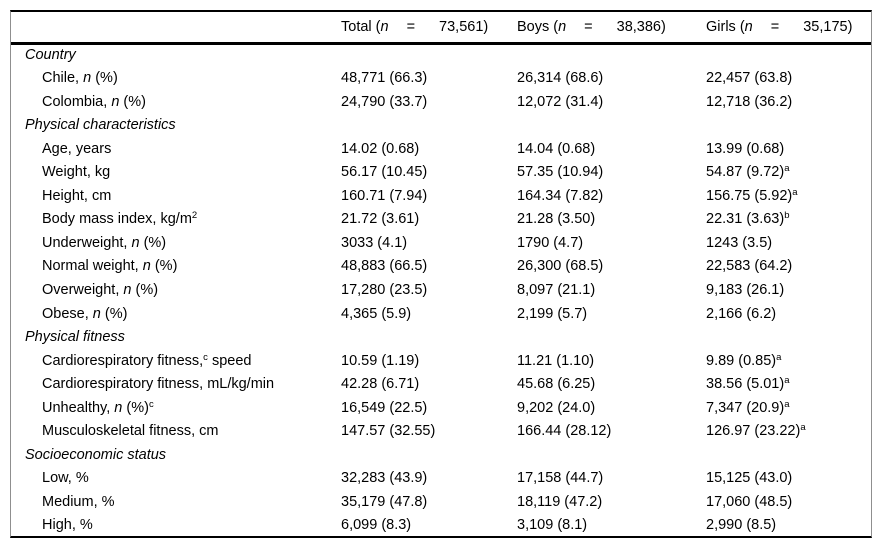  What do you see at coordinates (429, 79) in the screenshot?
I see `total-cell: 48,771 (66.3)` at bounding box center [429, 79].